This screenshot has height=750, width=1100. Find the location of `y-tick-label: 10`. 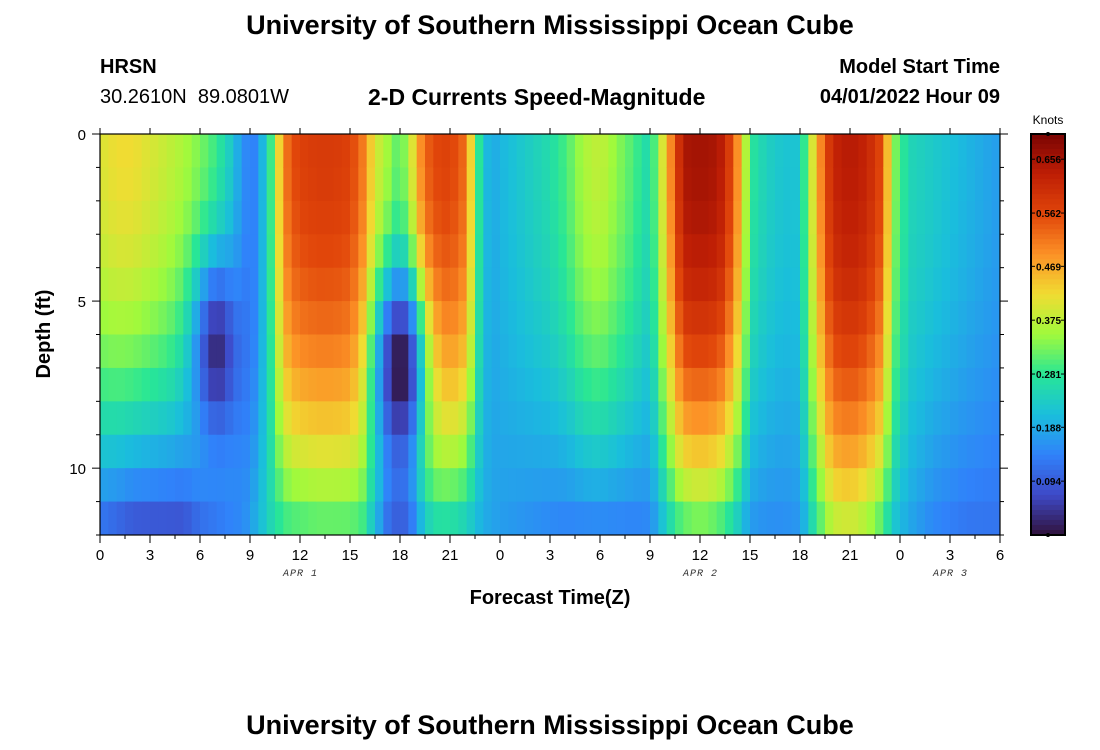

y-tick-label: 10 is located at coordinates (77, 469).